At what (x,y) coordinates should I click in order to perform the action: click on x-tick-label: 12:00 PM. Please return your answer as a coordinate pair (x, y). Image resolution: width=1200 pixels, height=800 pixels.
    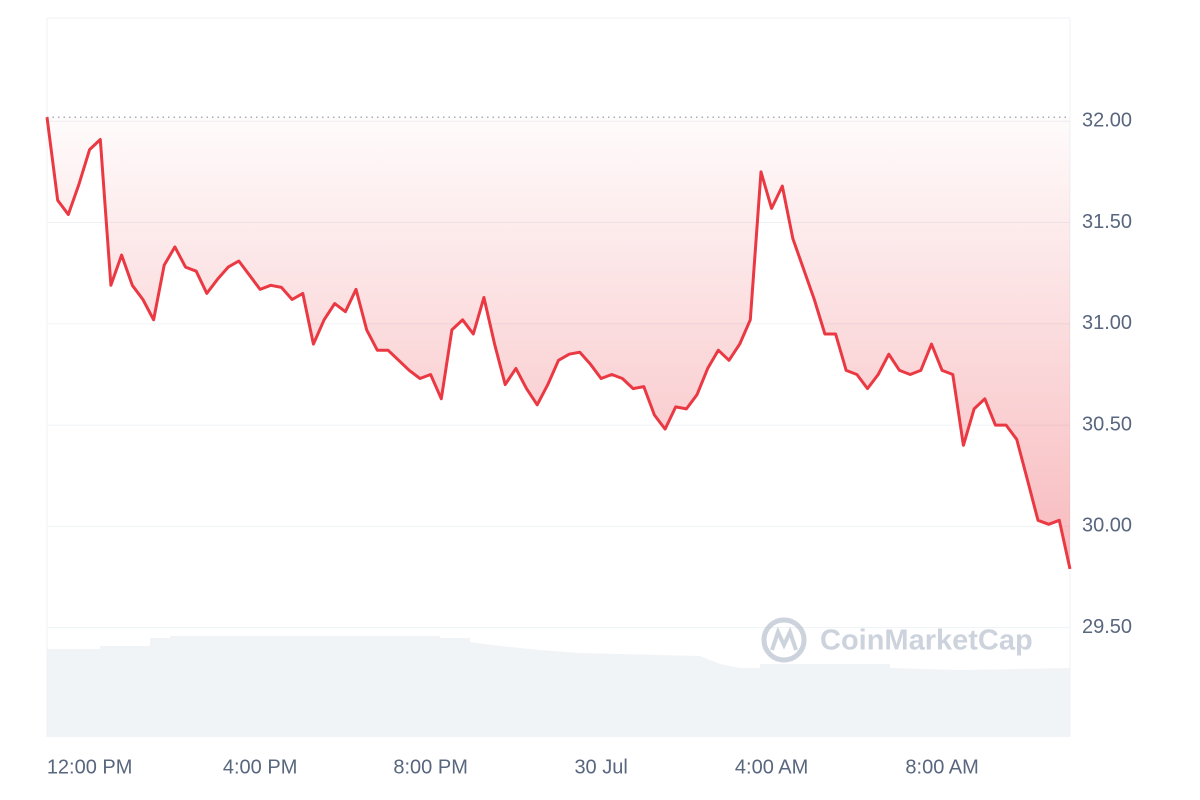
    Looking at the image, I should click on (90, 767).